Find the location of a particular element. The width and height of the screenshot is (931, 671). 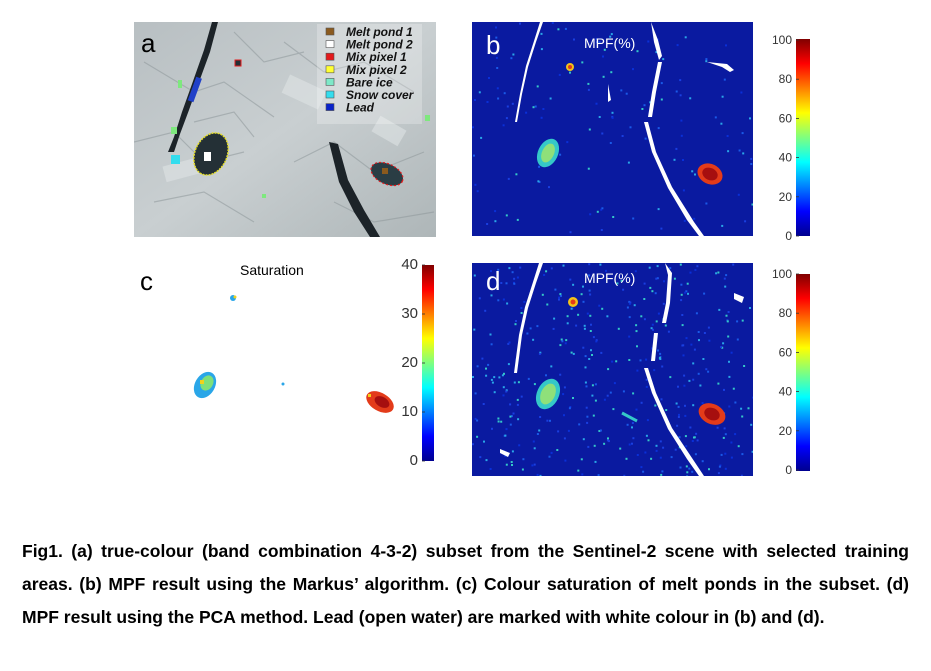

legend-label: Snow cover is located at coordinates (380, 95).